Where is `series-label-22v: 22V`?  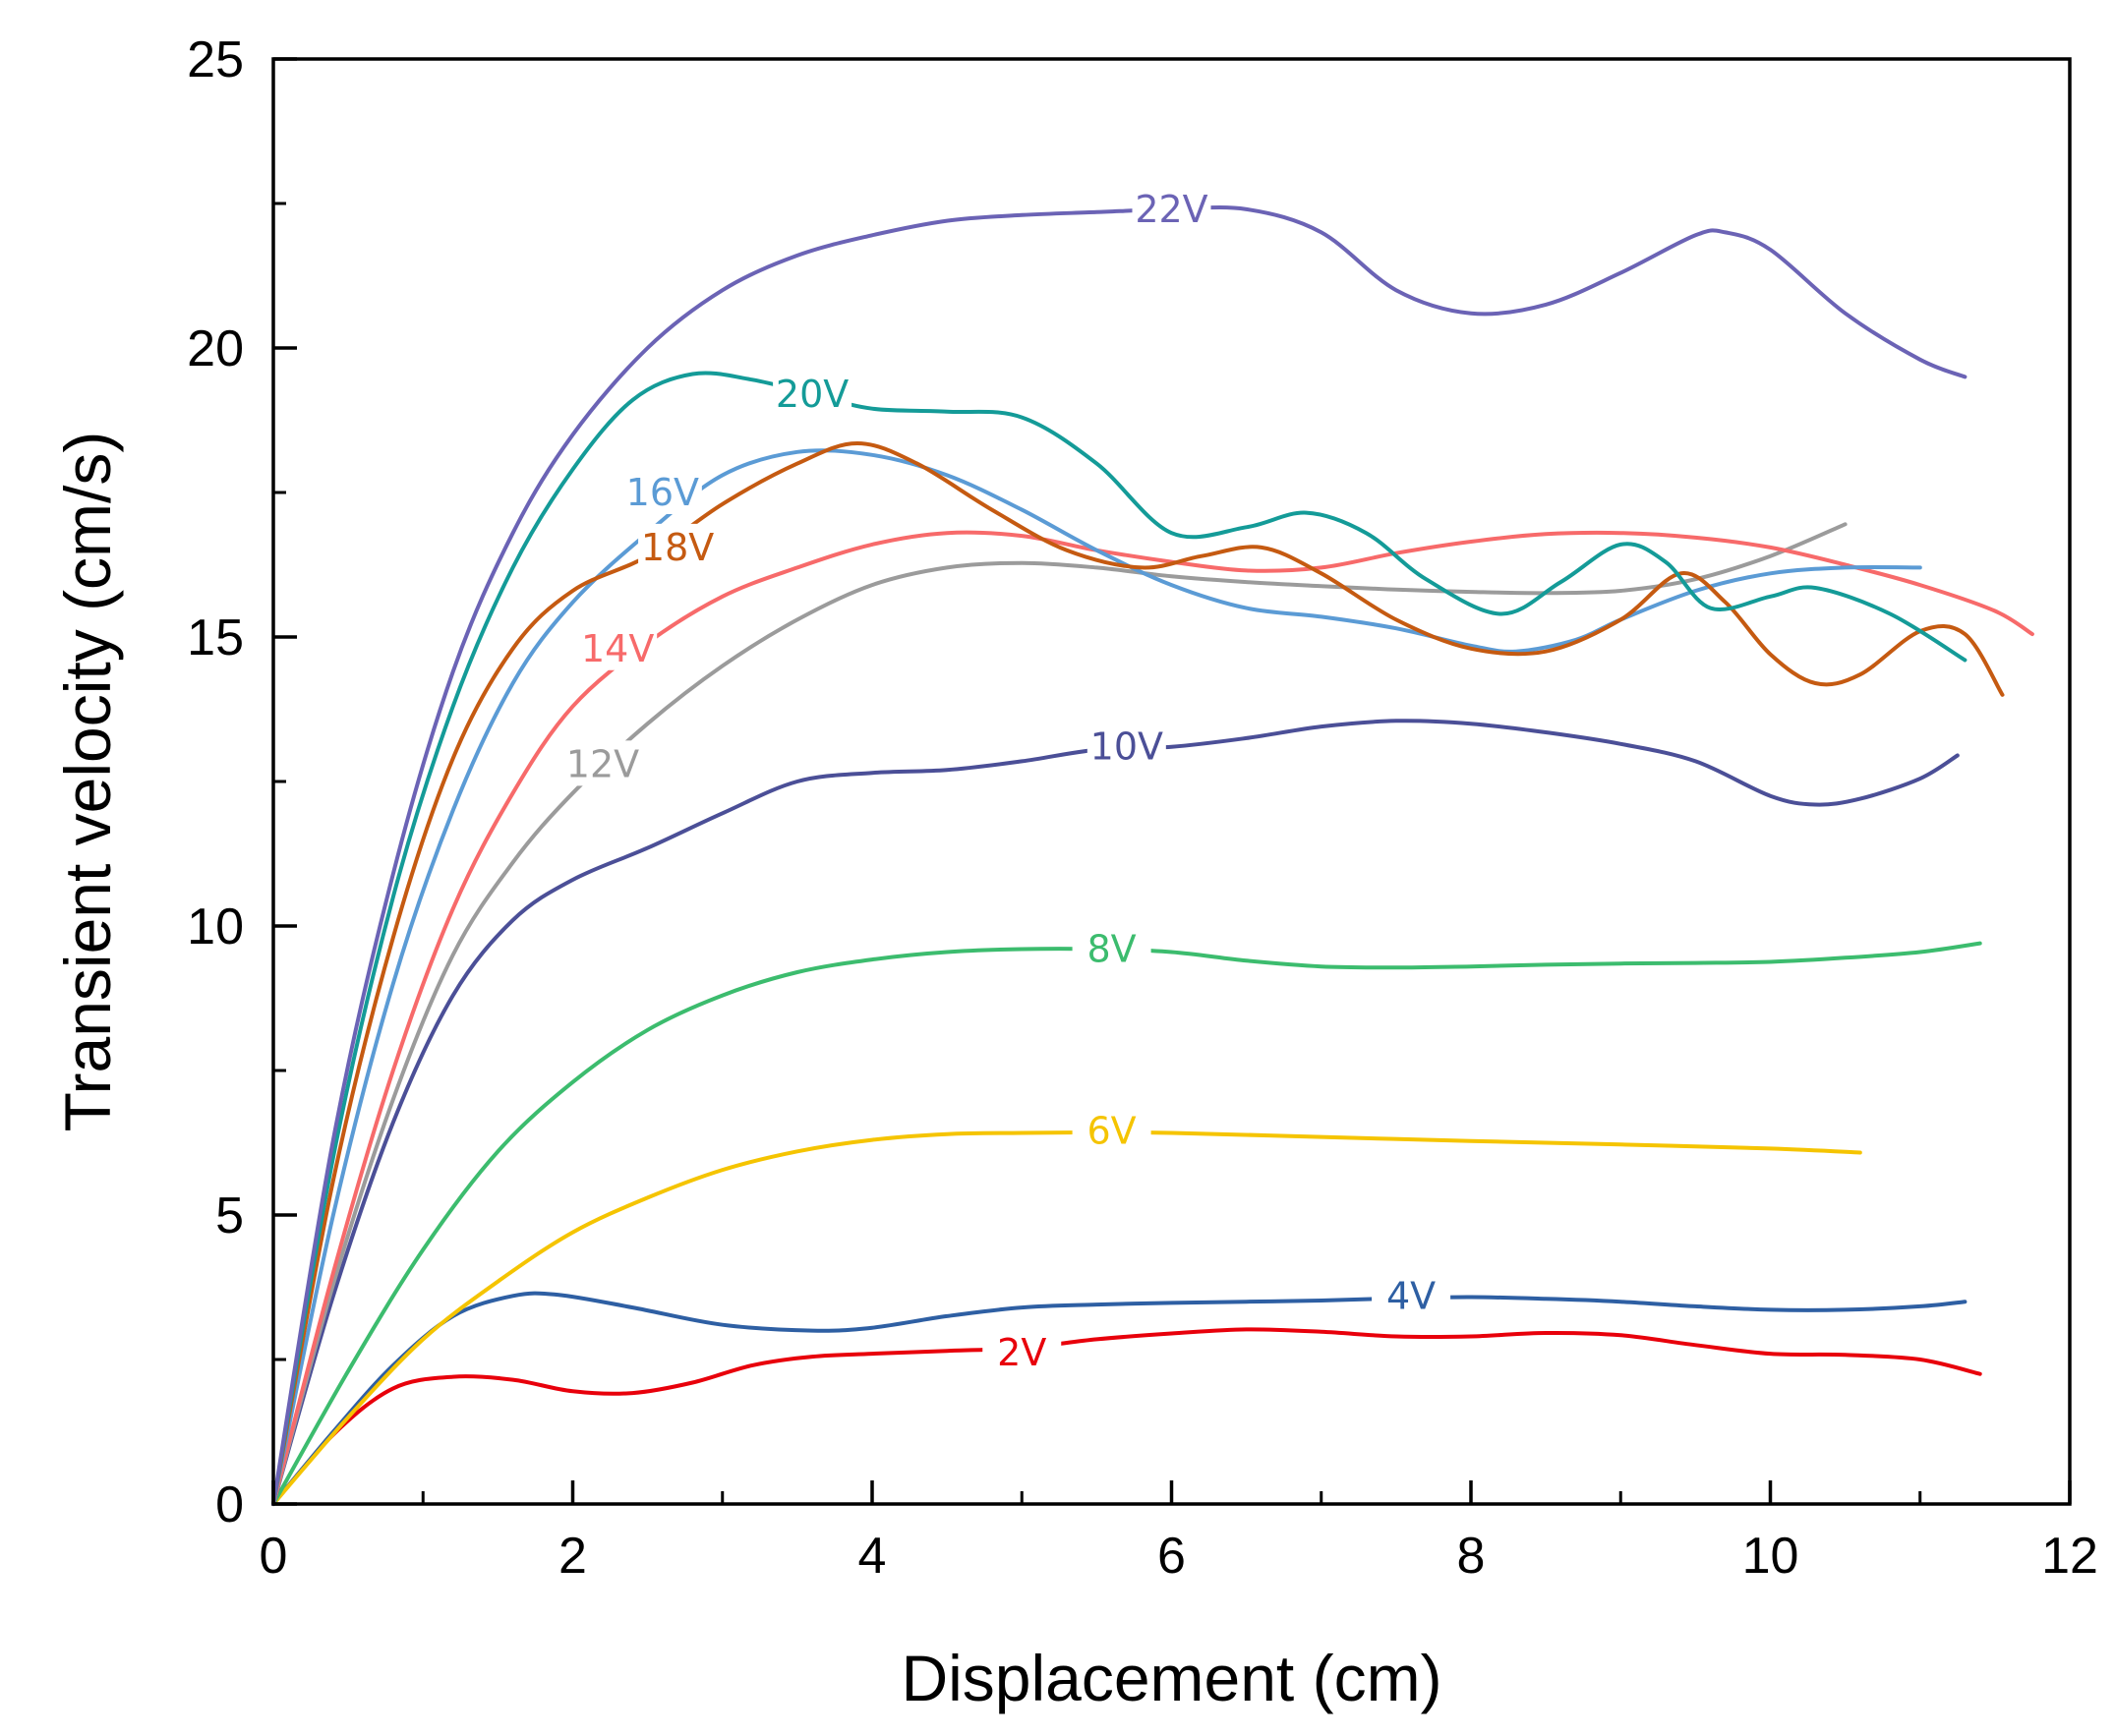 series-label-22v: 22V is located at coordinates (1171, 209).